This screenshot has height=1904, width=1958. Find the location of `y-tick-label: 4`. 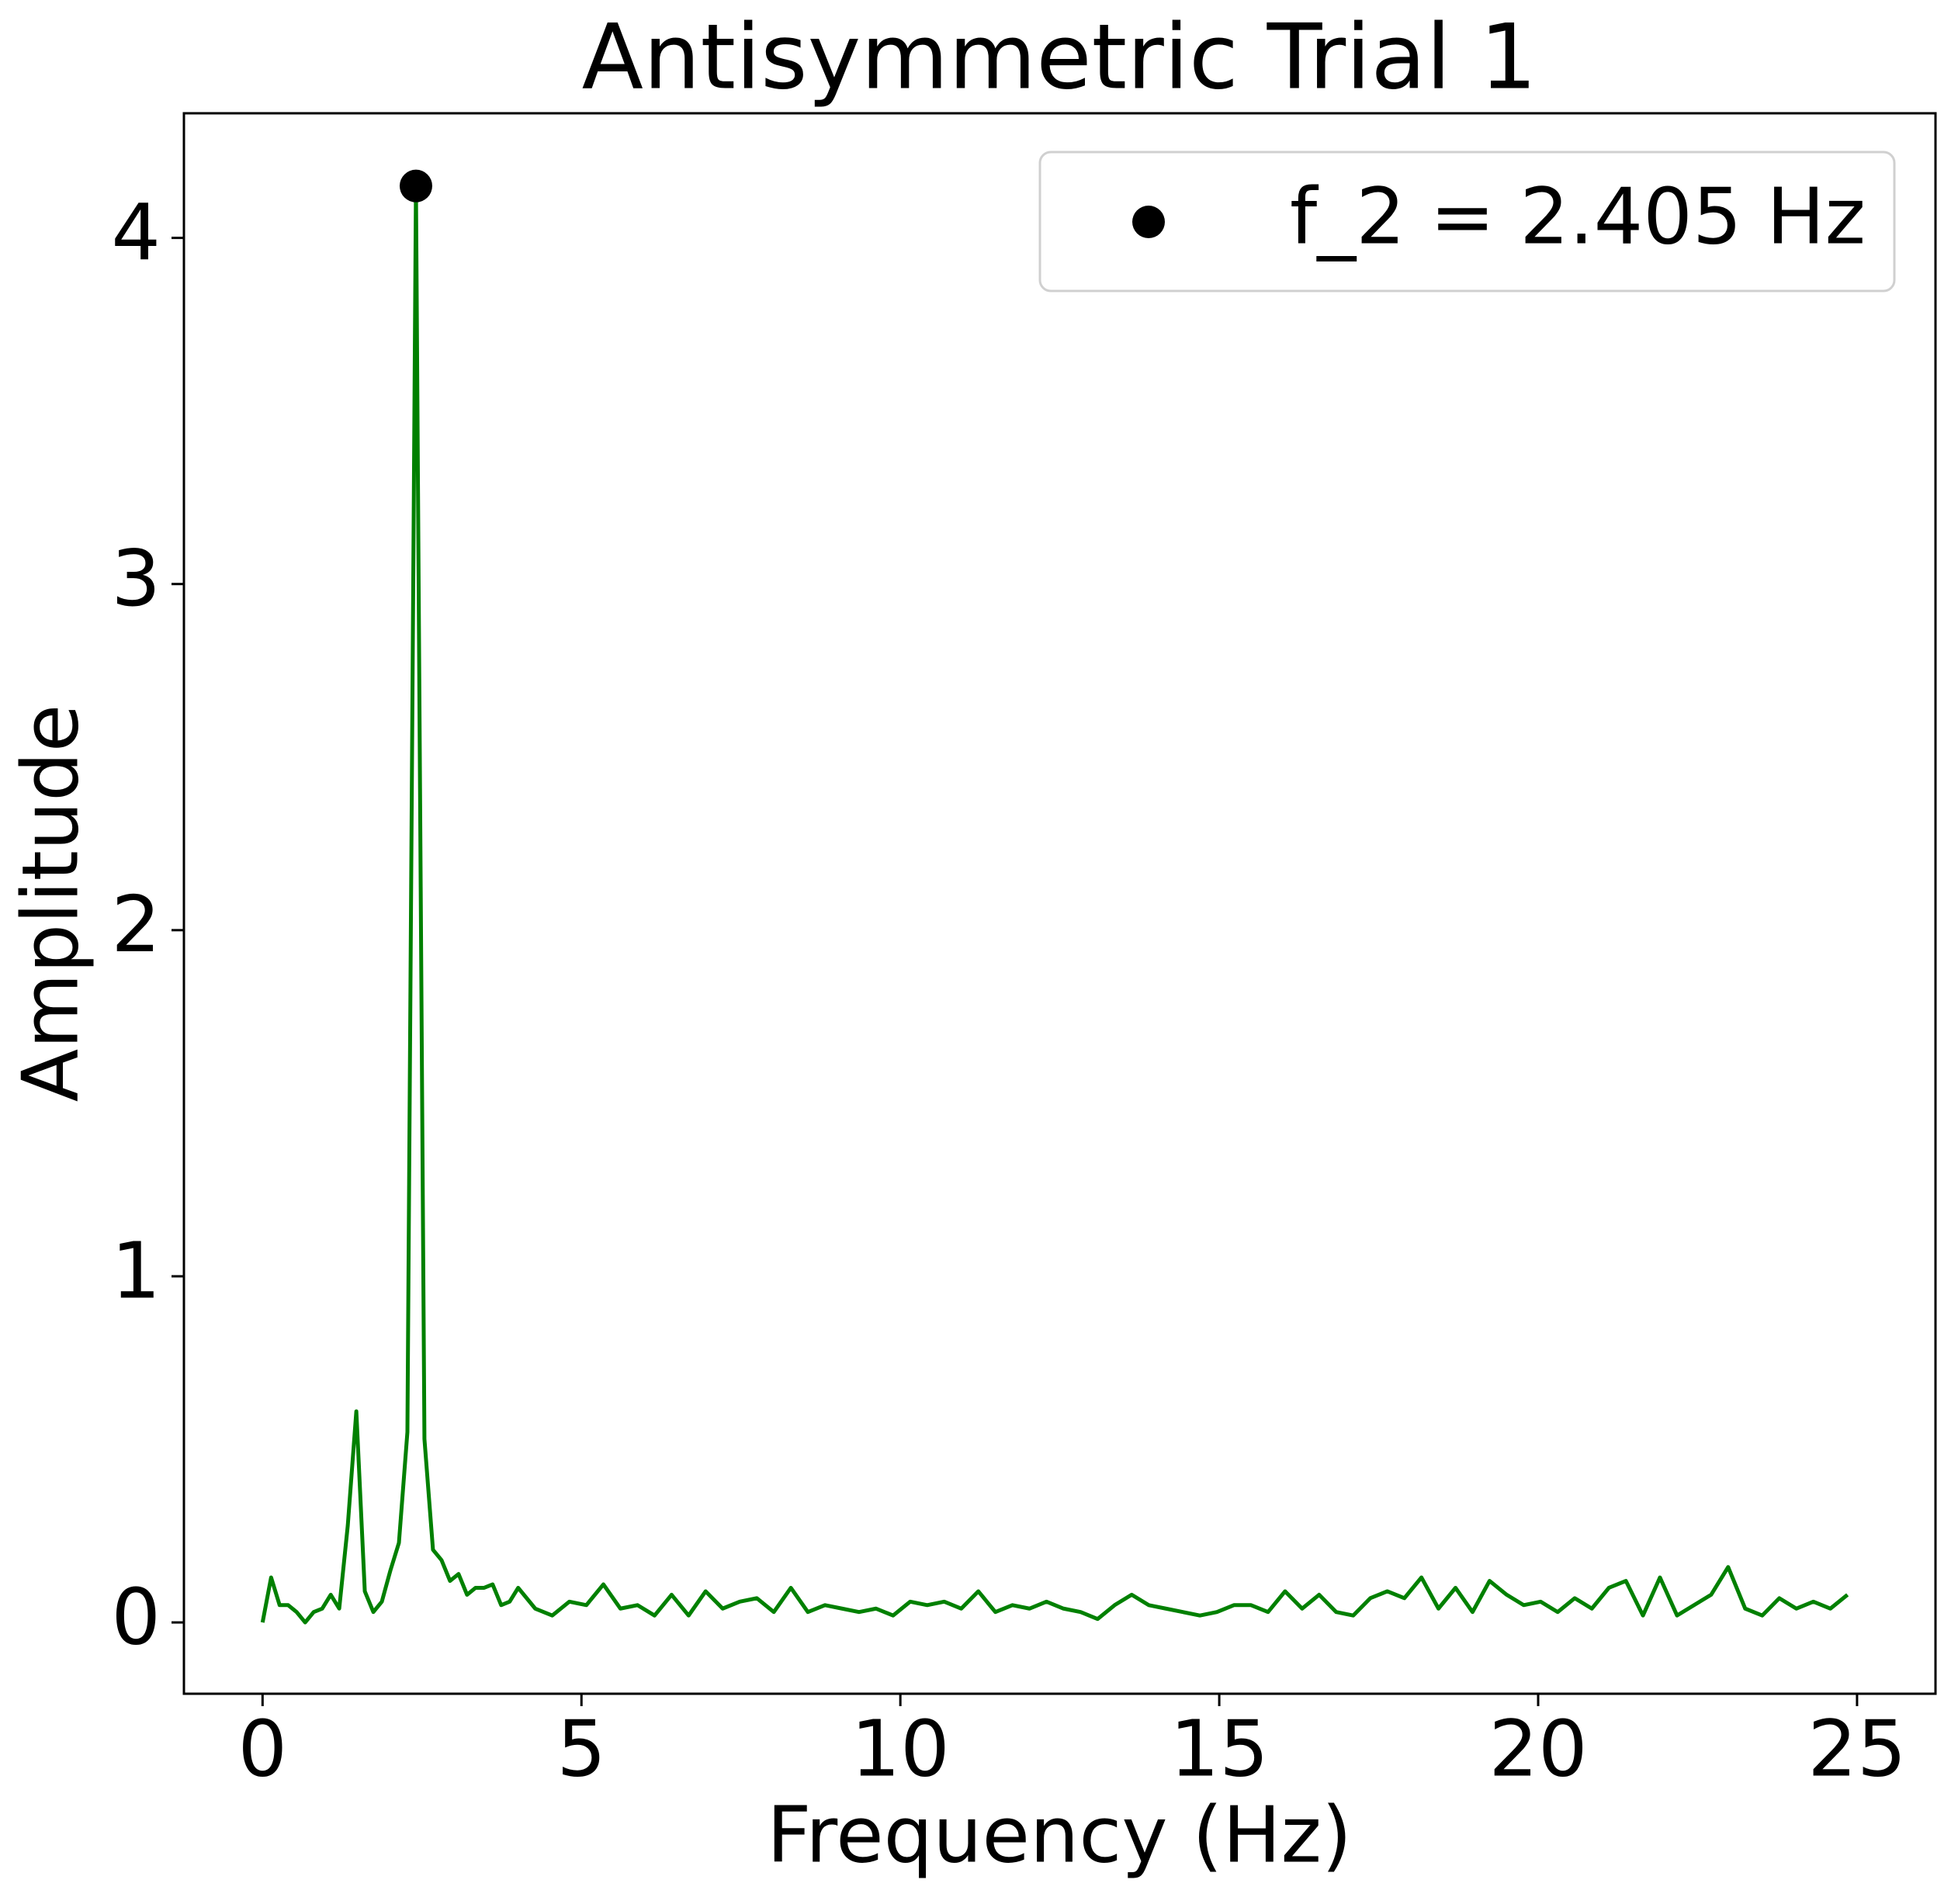

y-tick-label: 4 is located at coordinates (136, 232).